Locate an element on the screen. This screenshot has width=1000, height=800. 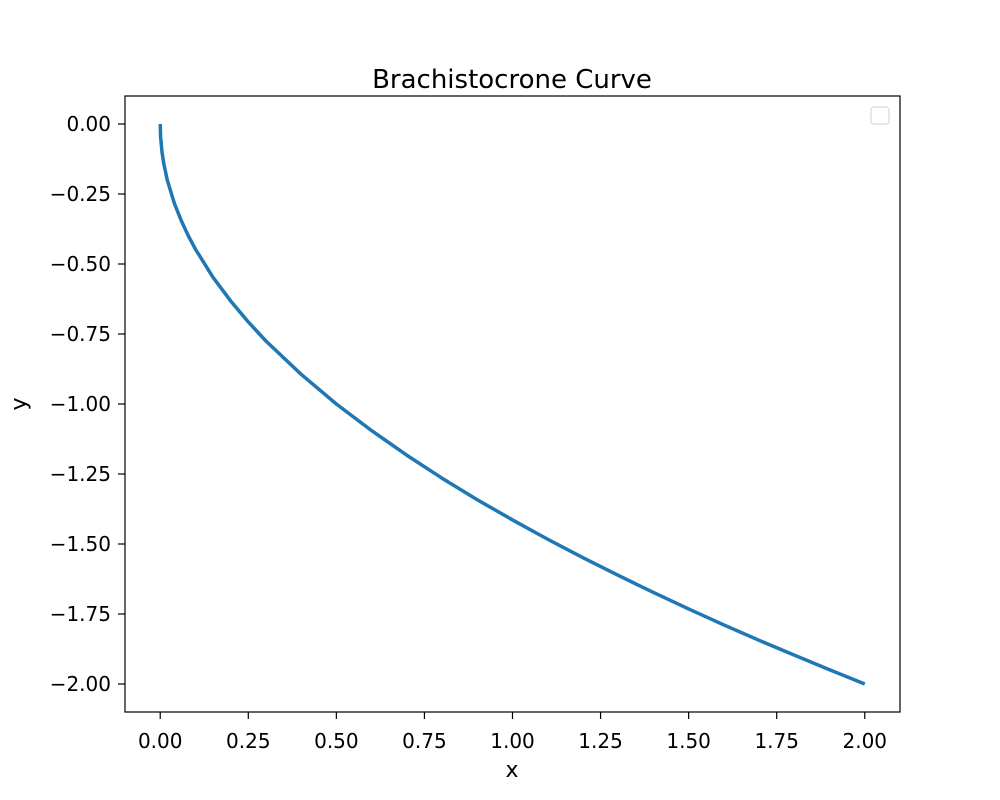
x-tick-label: 2.00 is located at coordinates (865, 741).